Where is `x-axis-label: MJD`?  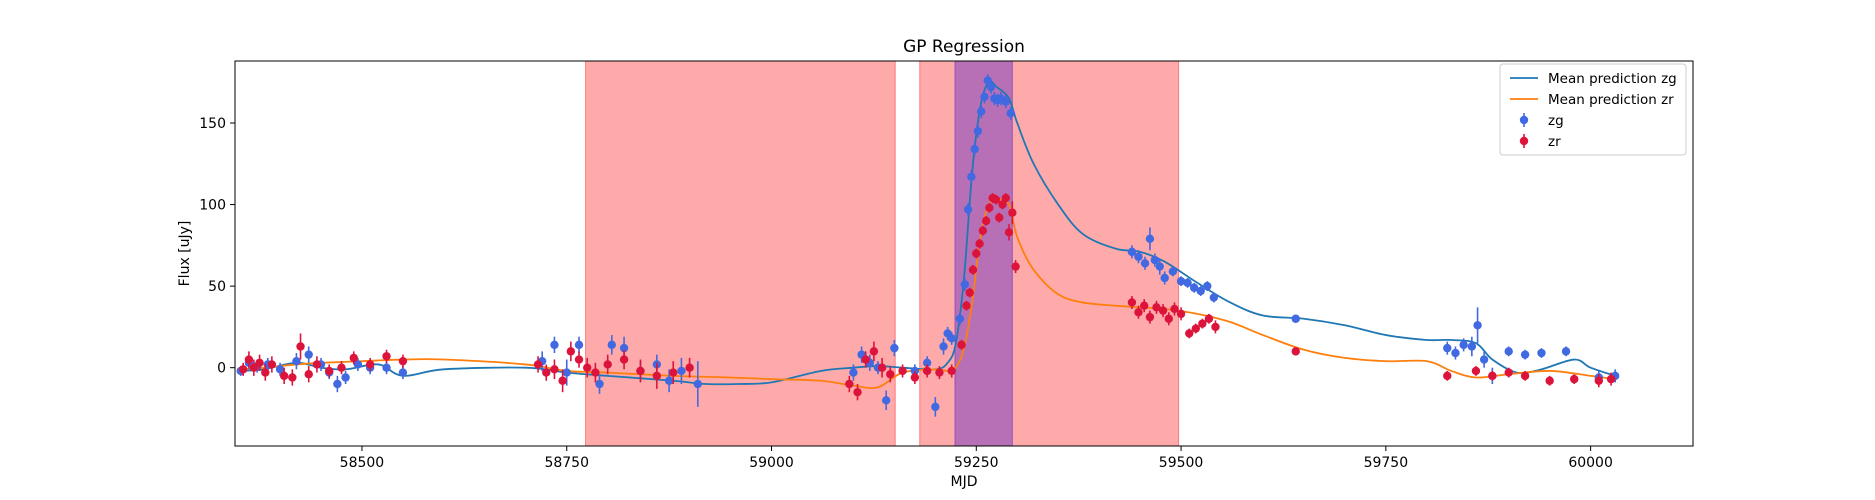
x-axis-label: MJD is located at coordinates (964, 482).